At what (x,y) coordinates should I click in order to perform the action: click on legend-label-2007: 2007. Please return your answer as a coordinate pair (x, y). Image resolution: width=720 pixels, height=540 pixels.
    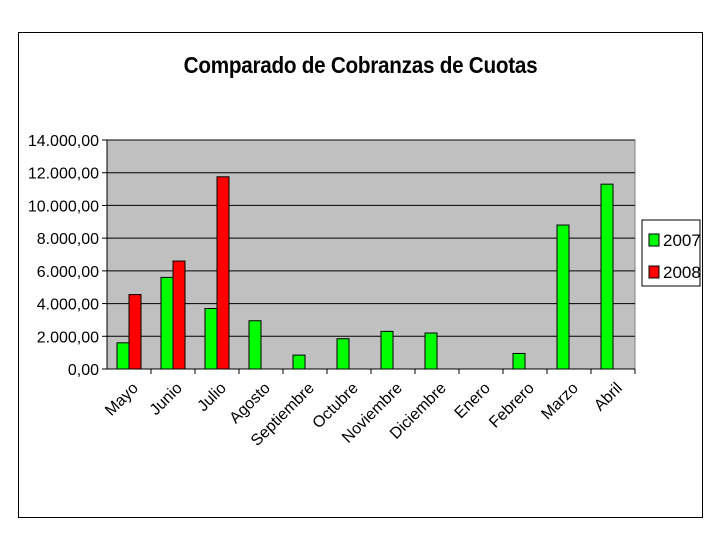
    Looking at the image, I should click on (682, 240).